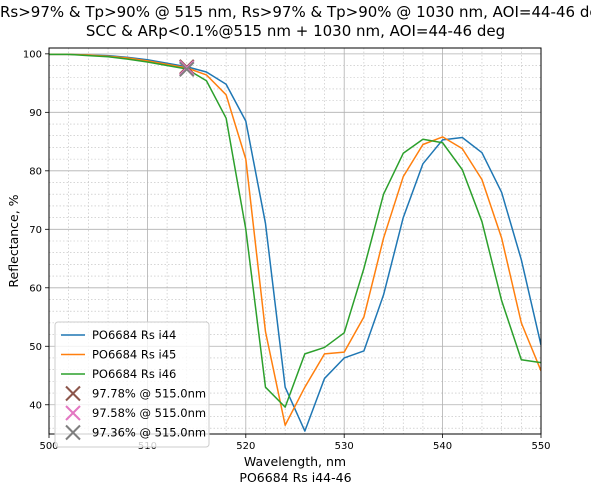 This screenshot has height=494, width=591. Describe the element at coordinates (442, 446) in the screenshot. I see `x-tick-label: 540` at that location.